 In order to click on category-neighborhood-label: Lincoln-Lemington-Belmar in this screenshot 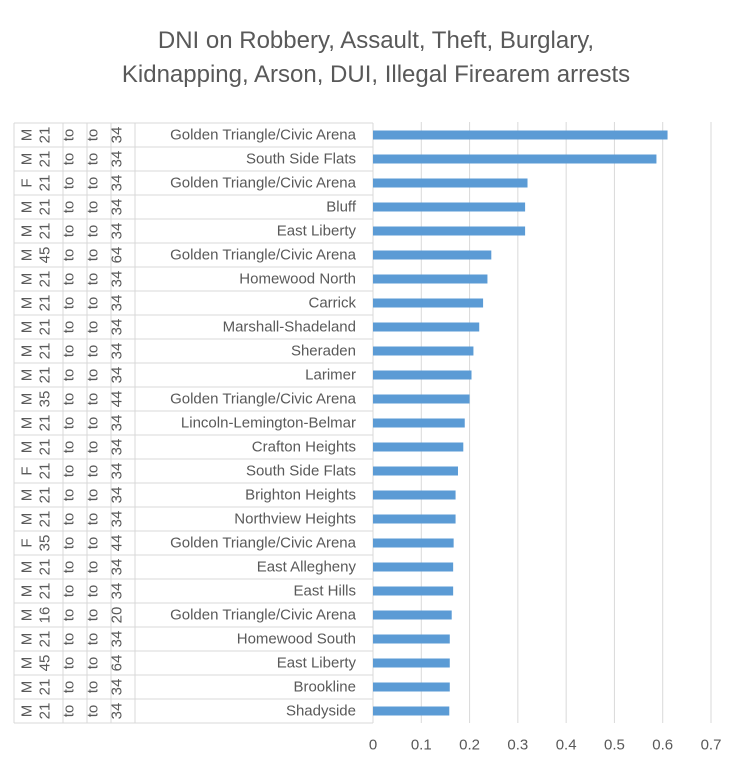, I will do `click(268, 423)`.